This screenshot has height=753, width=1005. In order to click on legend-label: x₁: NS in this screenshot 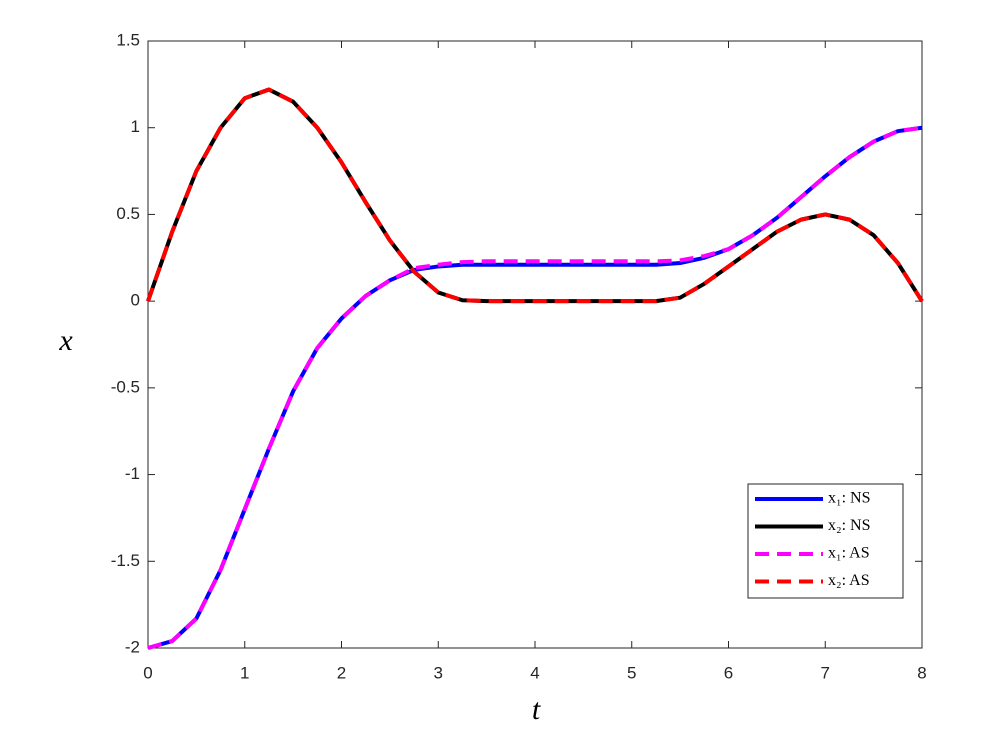, I will do `click(849, 498)`.